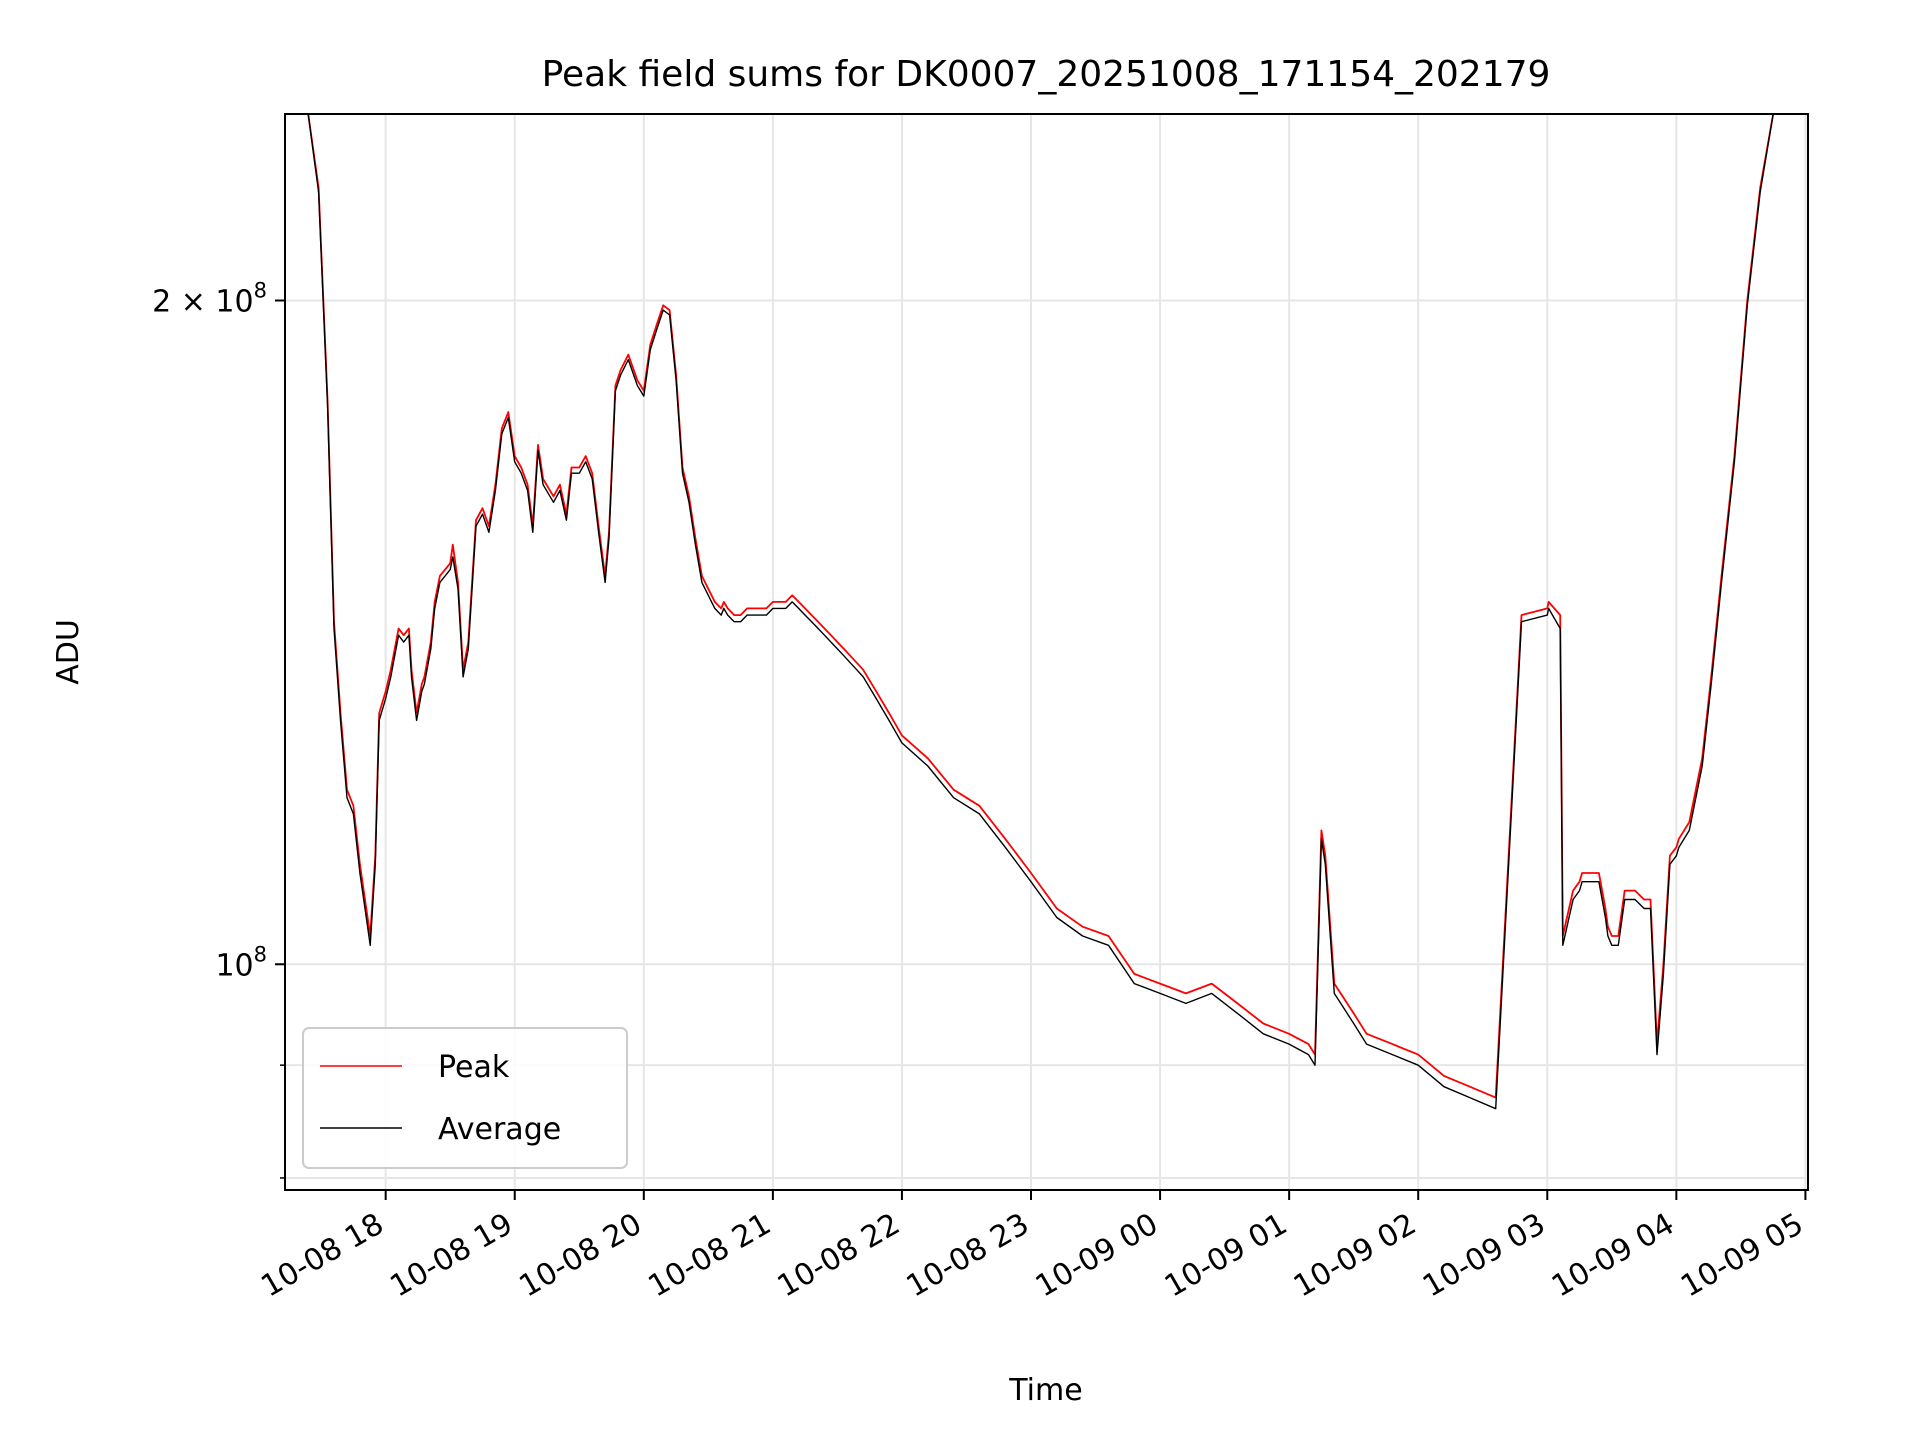  I want to click on legend-label-peak: Peak, so click(474, 1067).